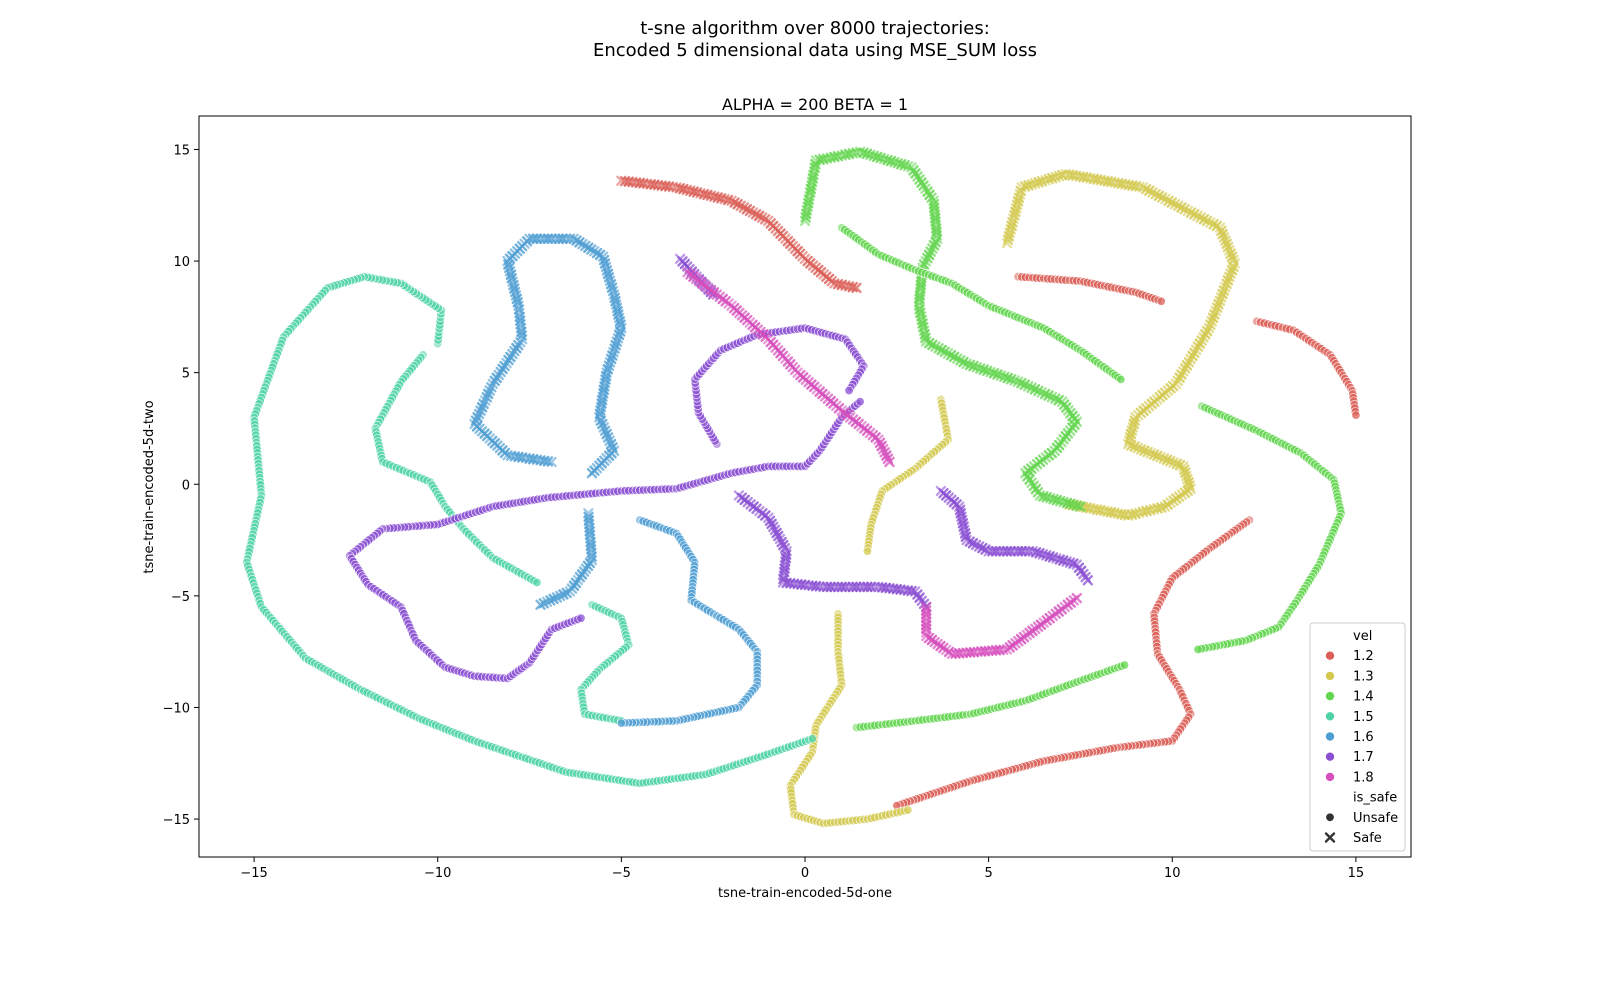 The image size is (1614, 996). What do you see at coordinates (437, 873) in the screenshot?
I see `x-tick-label: −10` at bounding box center [437, 873].